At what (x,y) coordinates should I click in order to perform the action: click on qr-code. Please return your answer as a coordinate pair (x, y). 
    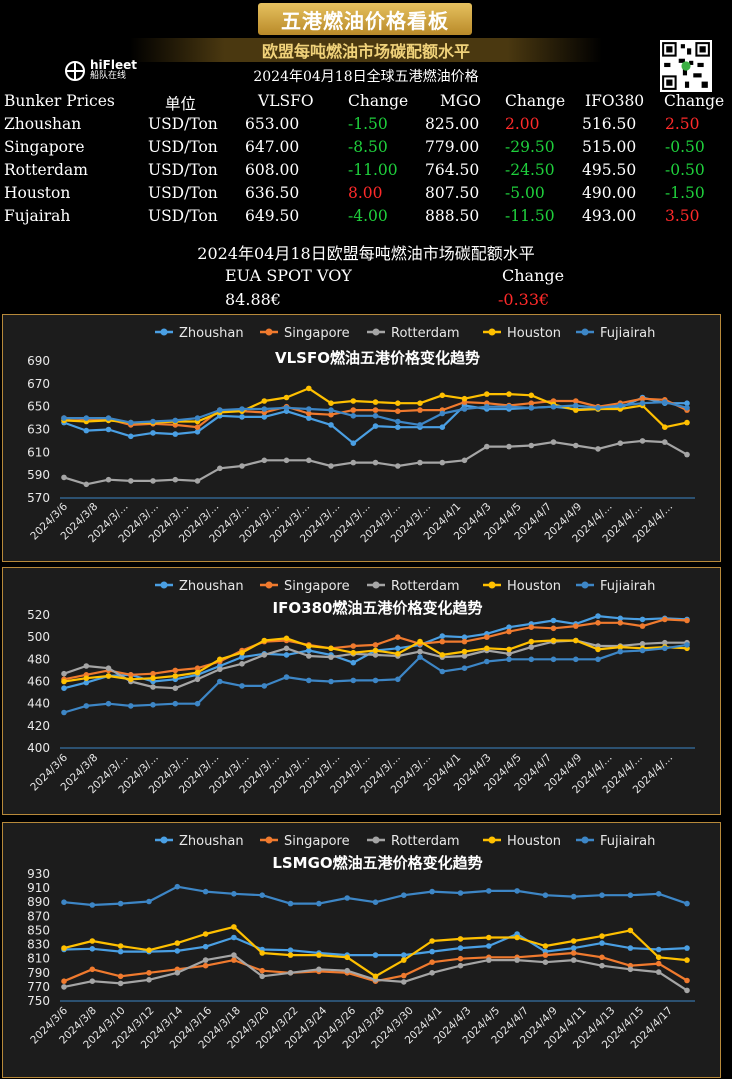
    Looking at the image, I should click on (686, 66).